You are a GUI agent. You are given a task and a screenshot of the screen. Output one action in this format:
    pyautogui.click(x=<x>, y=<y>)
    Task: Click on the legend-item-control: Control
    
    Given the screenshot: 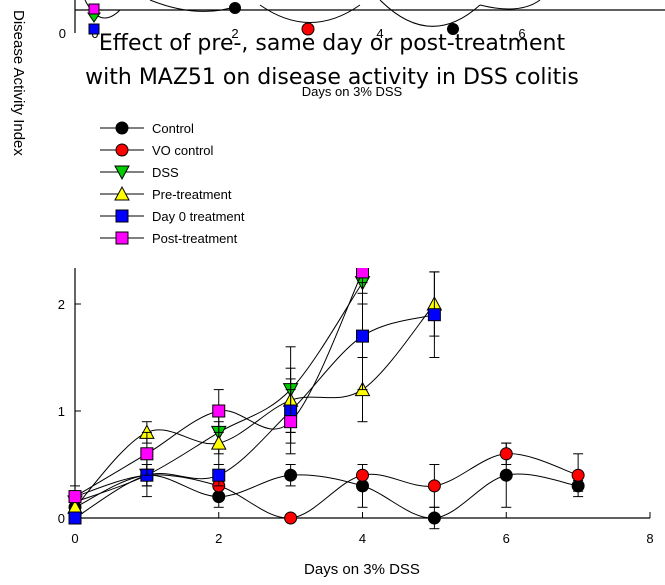 What is the action you would take?
    pyautogui.click(x=147, y=128)
    